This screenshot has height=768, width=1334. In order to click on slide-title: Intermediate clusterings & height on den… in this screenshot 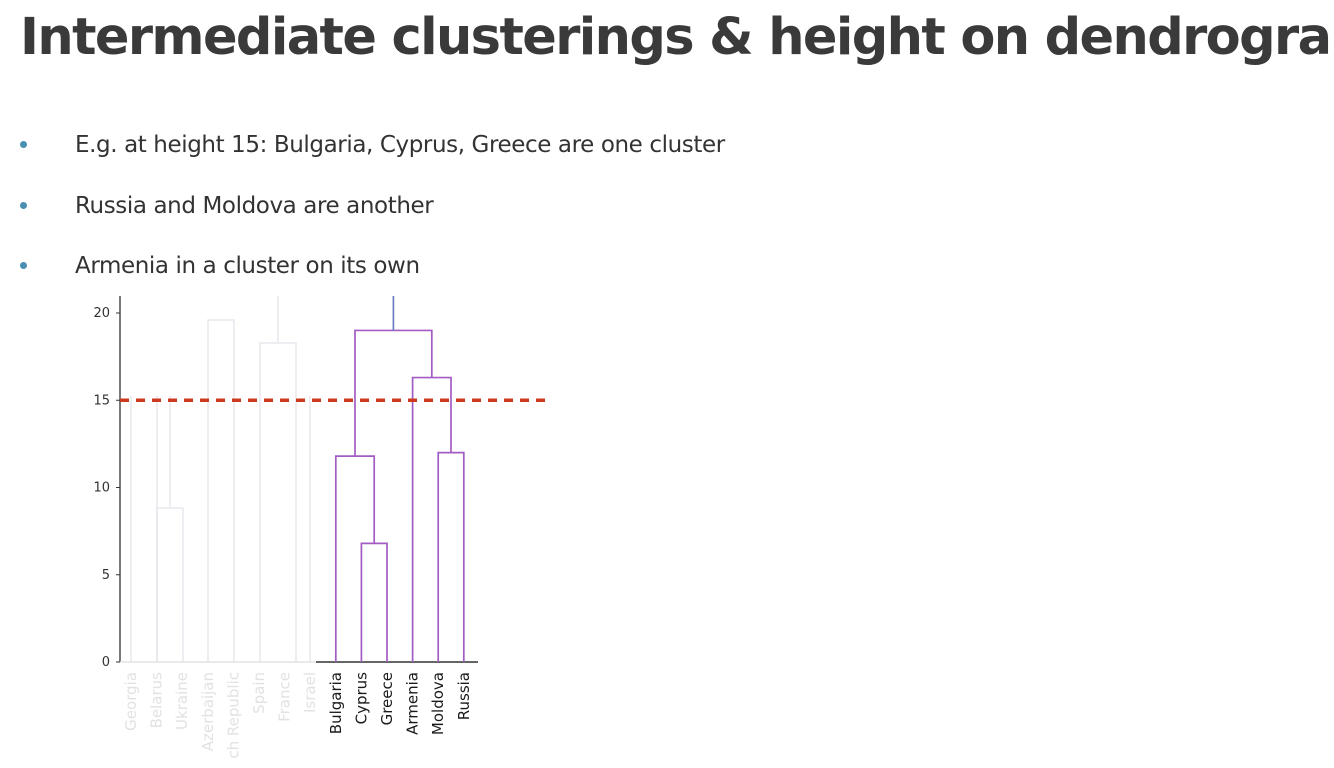, I will do `click(677, 37)`.